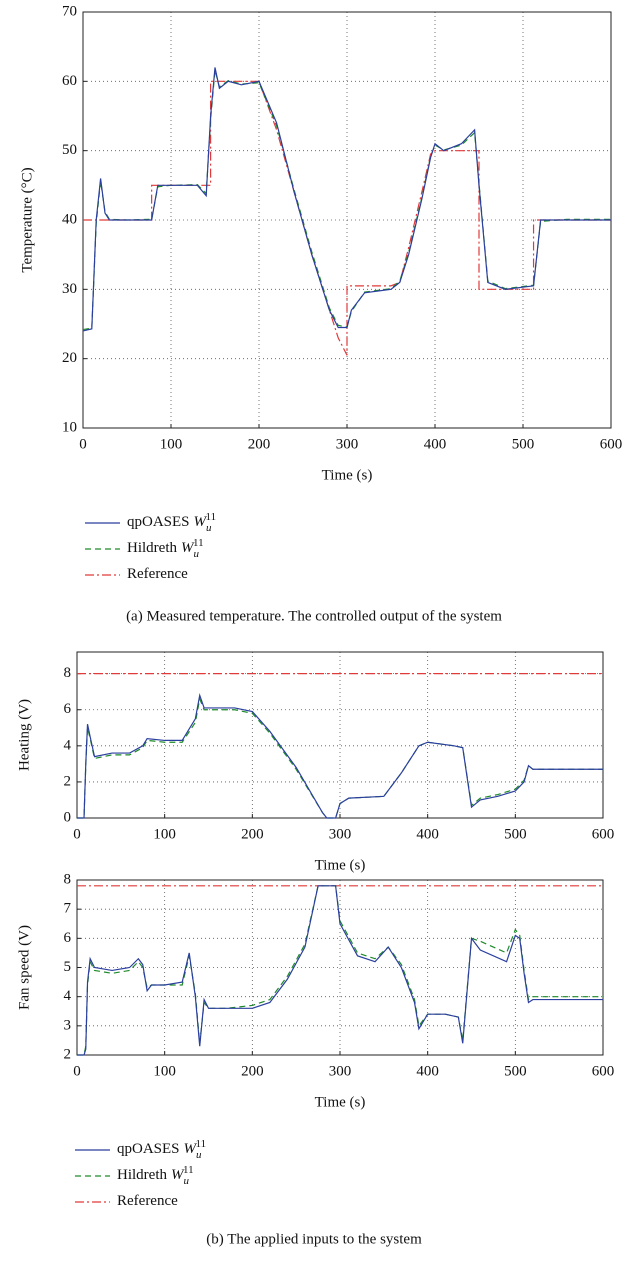  I want to click on y-tick-label: 10, so click(69, 427).